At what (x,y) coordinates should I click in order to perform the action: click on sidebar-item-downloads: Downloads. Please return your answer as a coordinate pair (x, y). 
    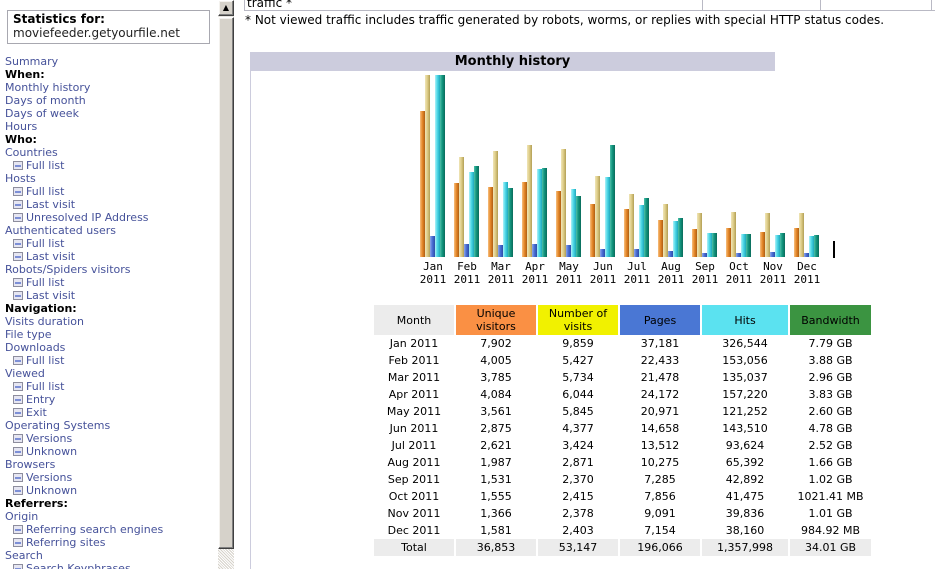
    Looking at the image, I should click on (109, 347).